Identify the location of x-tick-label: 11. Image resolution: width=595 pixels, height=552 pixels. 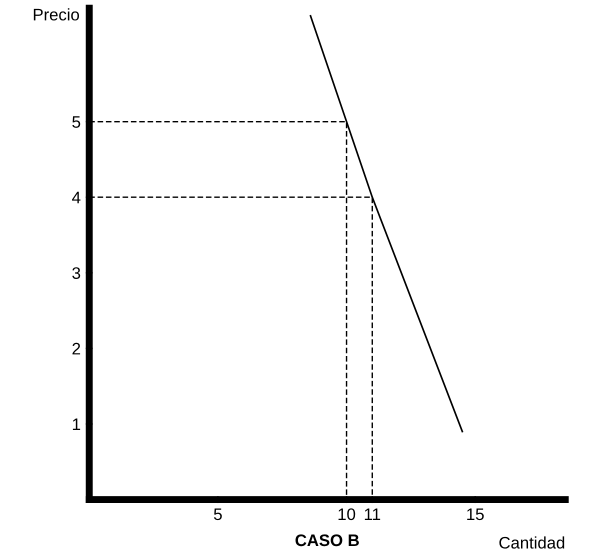
(372, 514).